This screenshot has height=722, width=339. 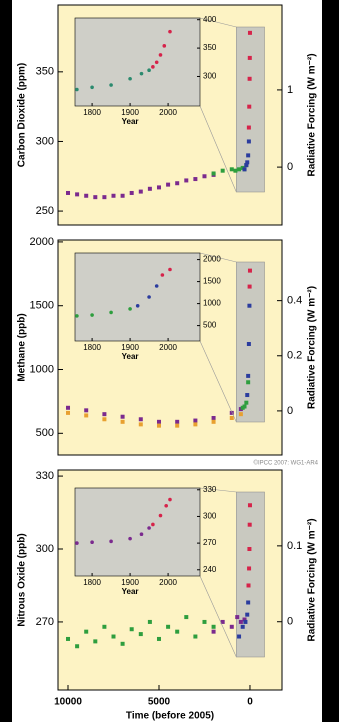 I want to click on inset-y-tick-label: 400, so click(x=210, y=19).